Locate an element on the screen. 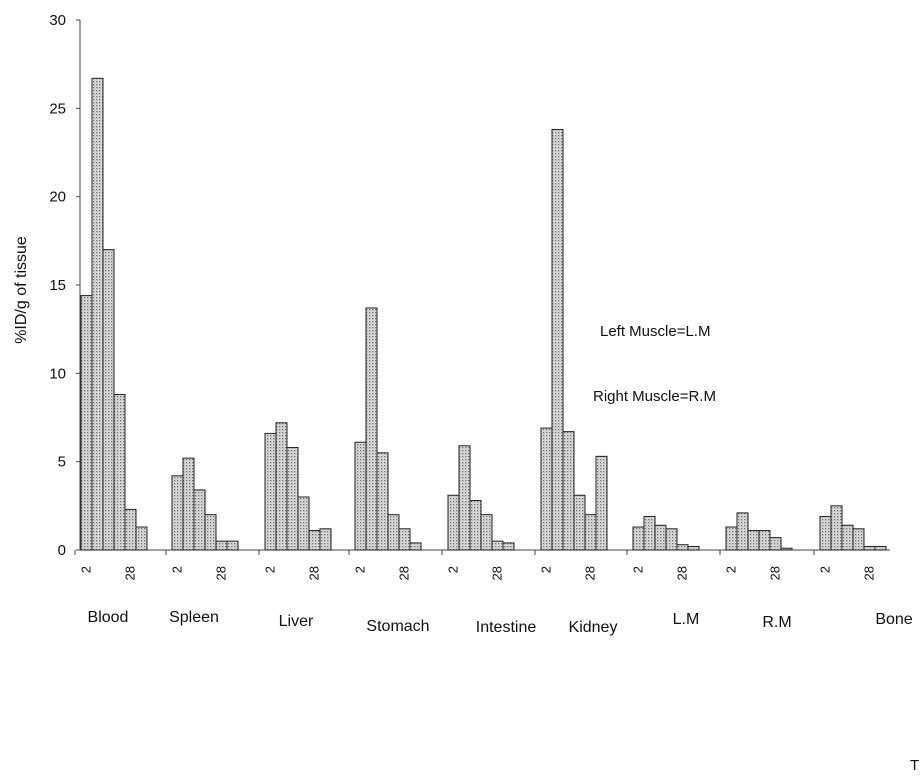 The image size is (923, 782). group-label: Blood is located at coordinates (108, 617).